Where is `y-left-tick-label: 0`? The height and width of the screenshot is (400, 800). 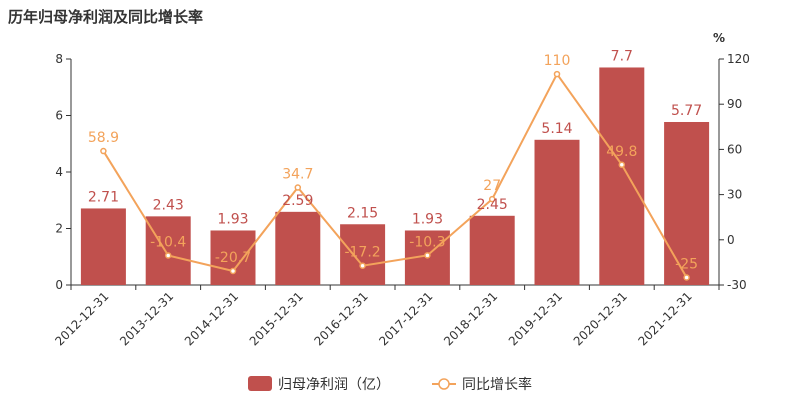
y-left-tick-label: 0 is located at coordinates (59, 285).